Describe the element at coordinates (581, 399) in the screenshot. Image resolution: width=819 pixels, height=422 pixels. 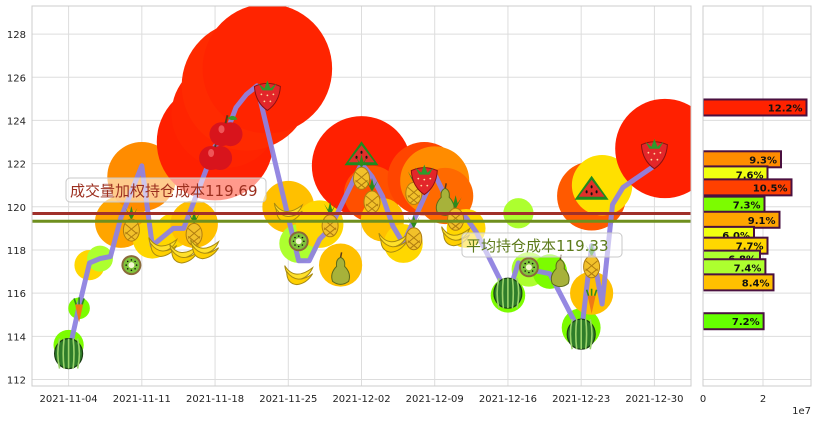
I see `x-tick-label: 2021-12-23` at that location.